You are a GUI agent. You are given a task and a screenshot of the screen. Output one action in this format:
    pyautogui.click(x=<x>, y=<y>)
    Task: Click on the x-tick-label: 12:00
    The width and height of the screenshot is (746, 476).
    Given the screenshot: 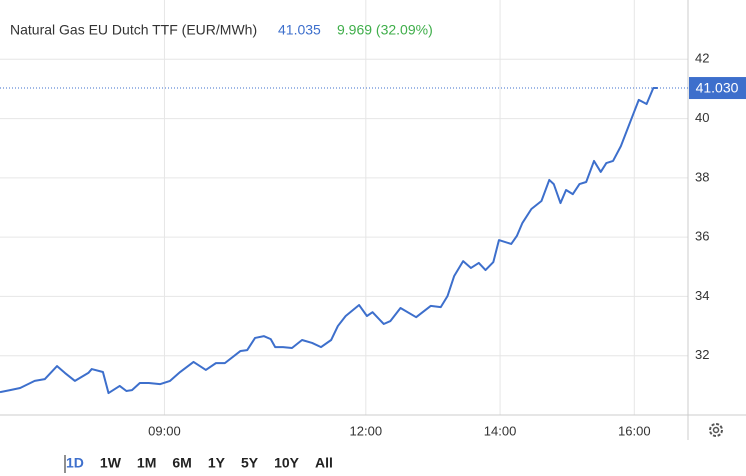 What is the action you would take?
    pyautogui.click(x=366, y=430)
    